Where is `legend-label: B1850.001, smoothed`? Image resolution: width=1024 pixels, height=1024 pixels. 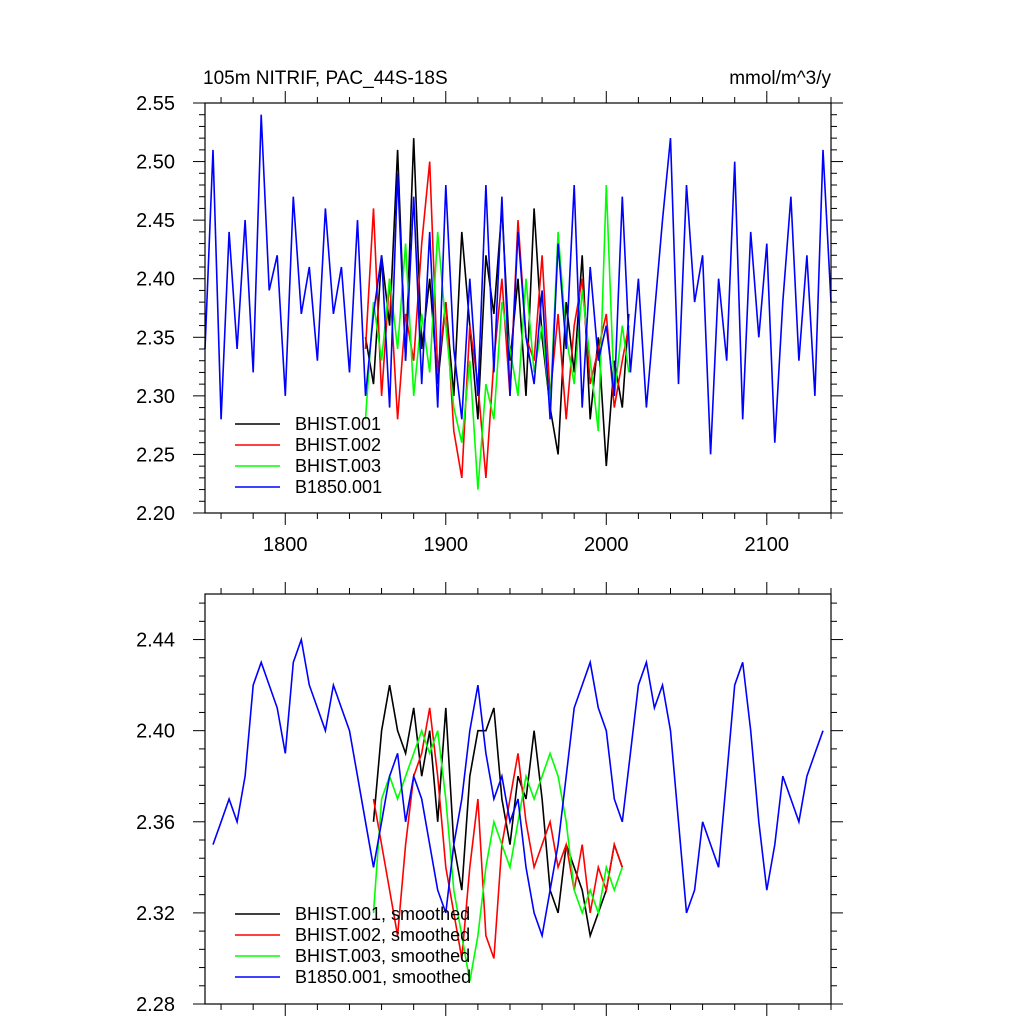
legend-label: B1850.001, smoothed is located at coordinates (383, 977).